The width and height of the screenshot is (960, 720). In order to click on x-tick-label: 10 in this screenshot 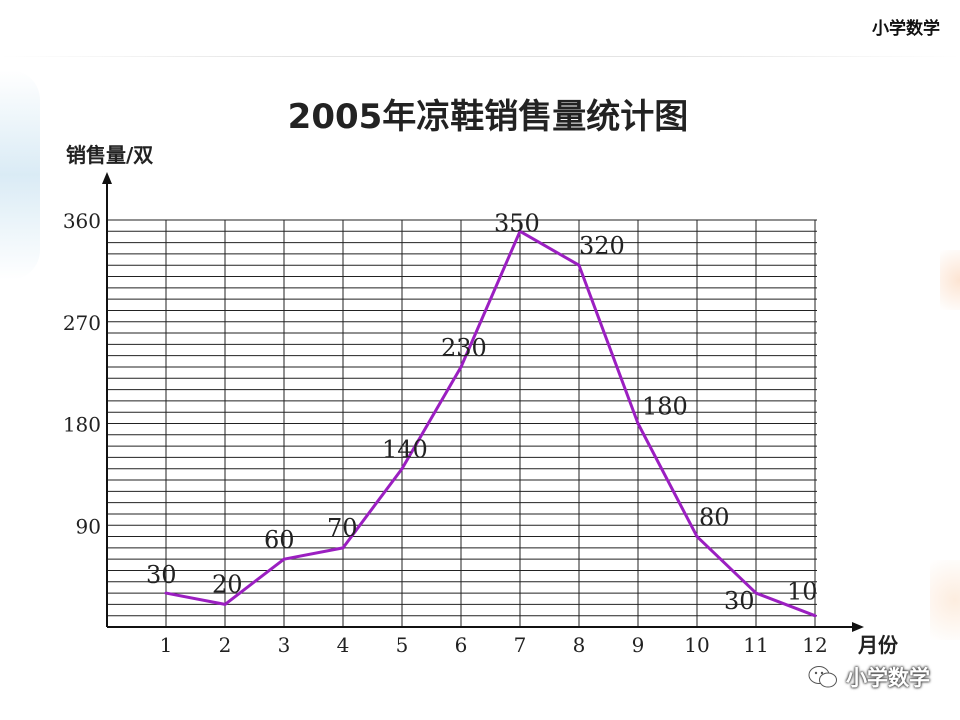, I will do `click(696, 645)`.